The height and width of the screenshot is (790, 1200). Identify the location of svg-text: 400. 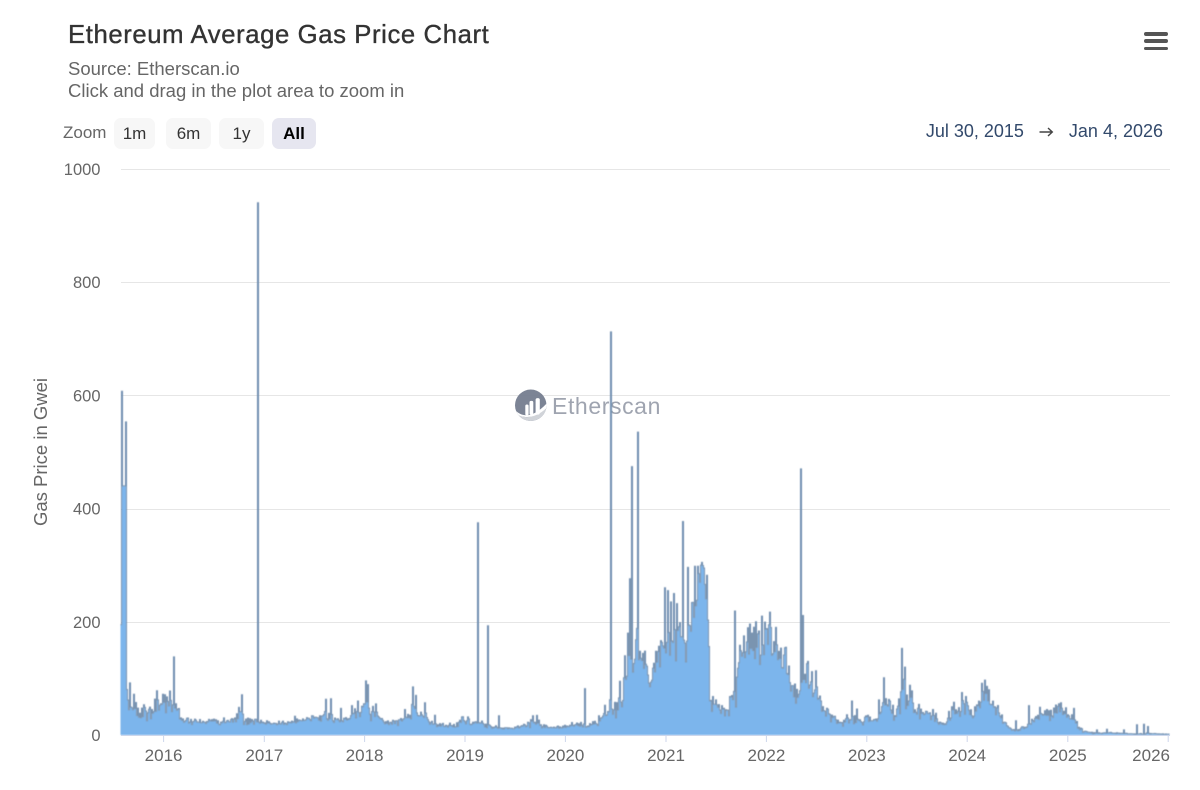
(87, 510).